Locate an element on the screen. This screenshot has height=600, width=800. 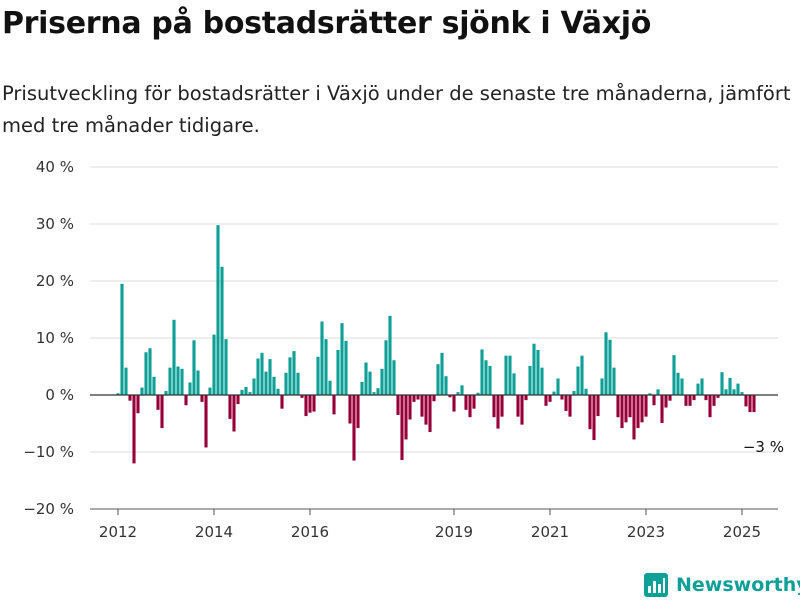
x-tick-label: 2021 is located at coordinates (550, 532).